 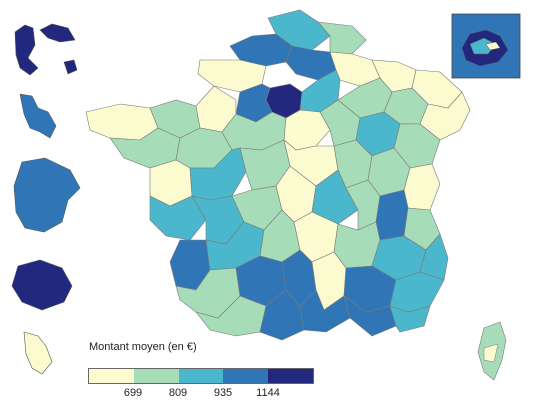 I want to click on legend-title: Montant moyen (en €), so click(x=143, y=347).